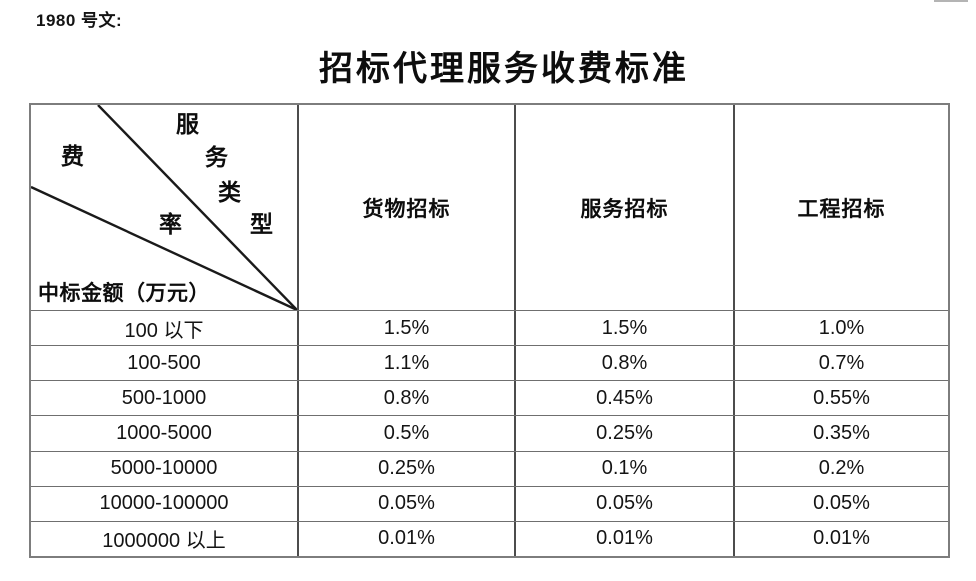  I want to click on table-row: 500-1000 0.8% 0.45% 0.55%, so click(489, 398).